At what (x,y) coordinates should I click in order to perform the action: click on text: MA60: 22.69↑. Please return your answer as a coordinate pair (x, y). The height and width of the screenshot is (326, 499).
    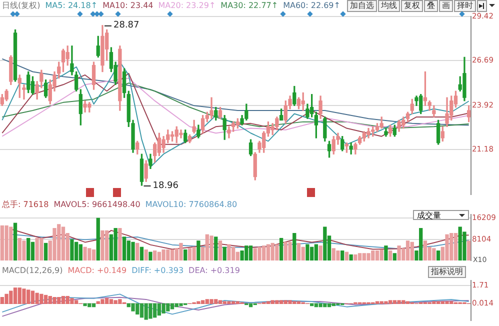
    Looking at the image, I should click on (311, 5).